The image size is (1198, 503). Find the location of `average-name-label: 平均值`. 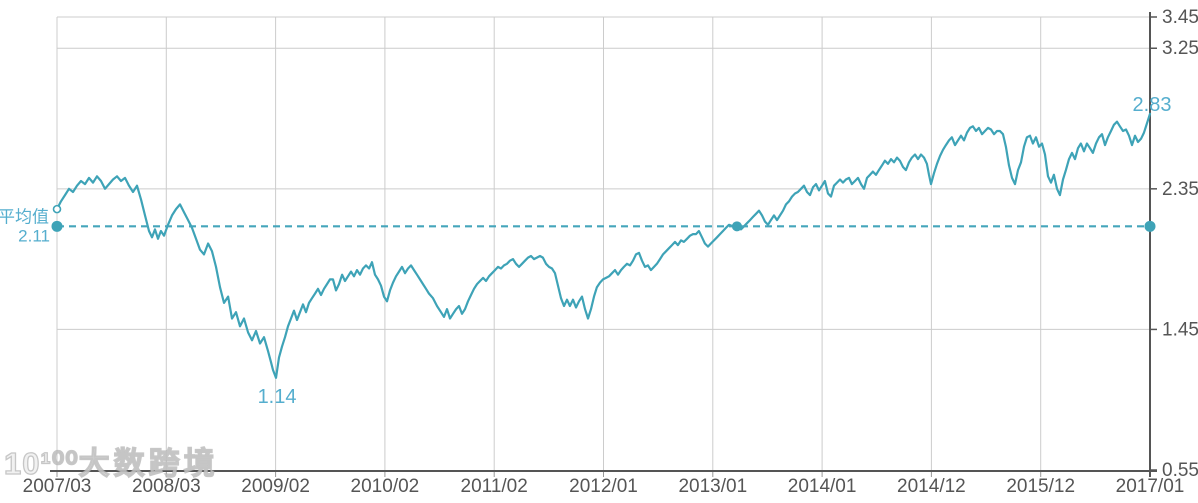

average-name-label: 平均值 is located at coordinates (24, 216).